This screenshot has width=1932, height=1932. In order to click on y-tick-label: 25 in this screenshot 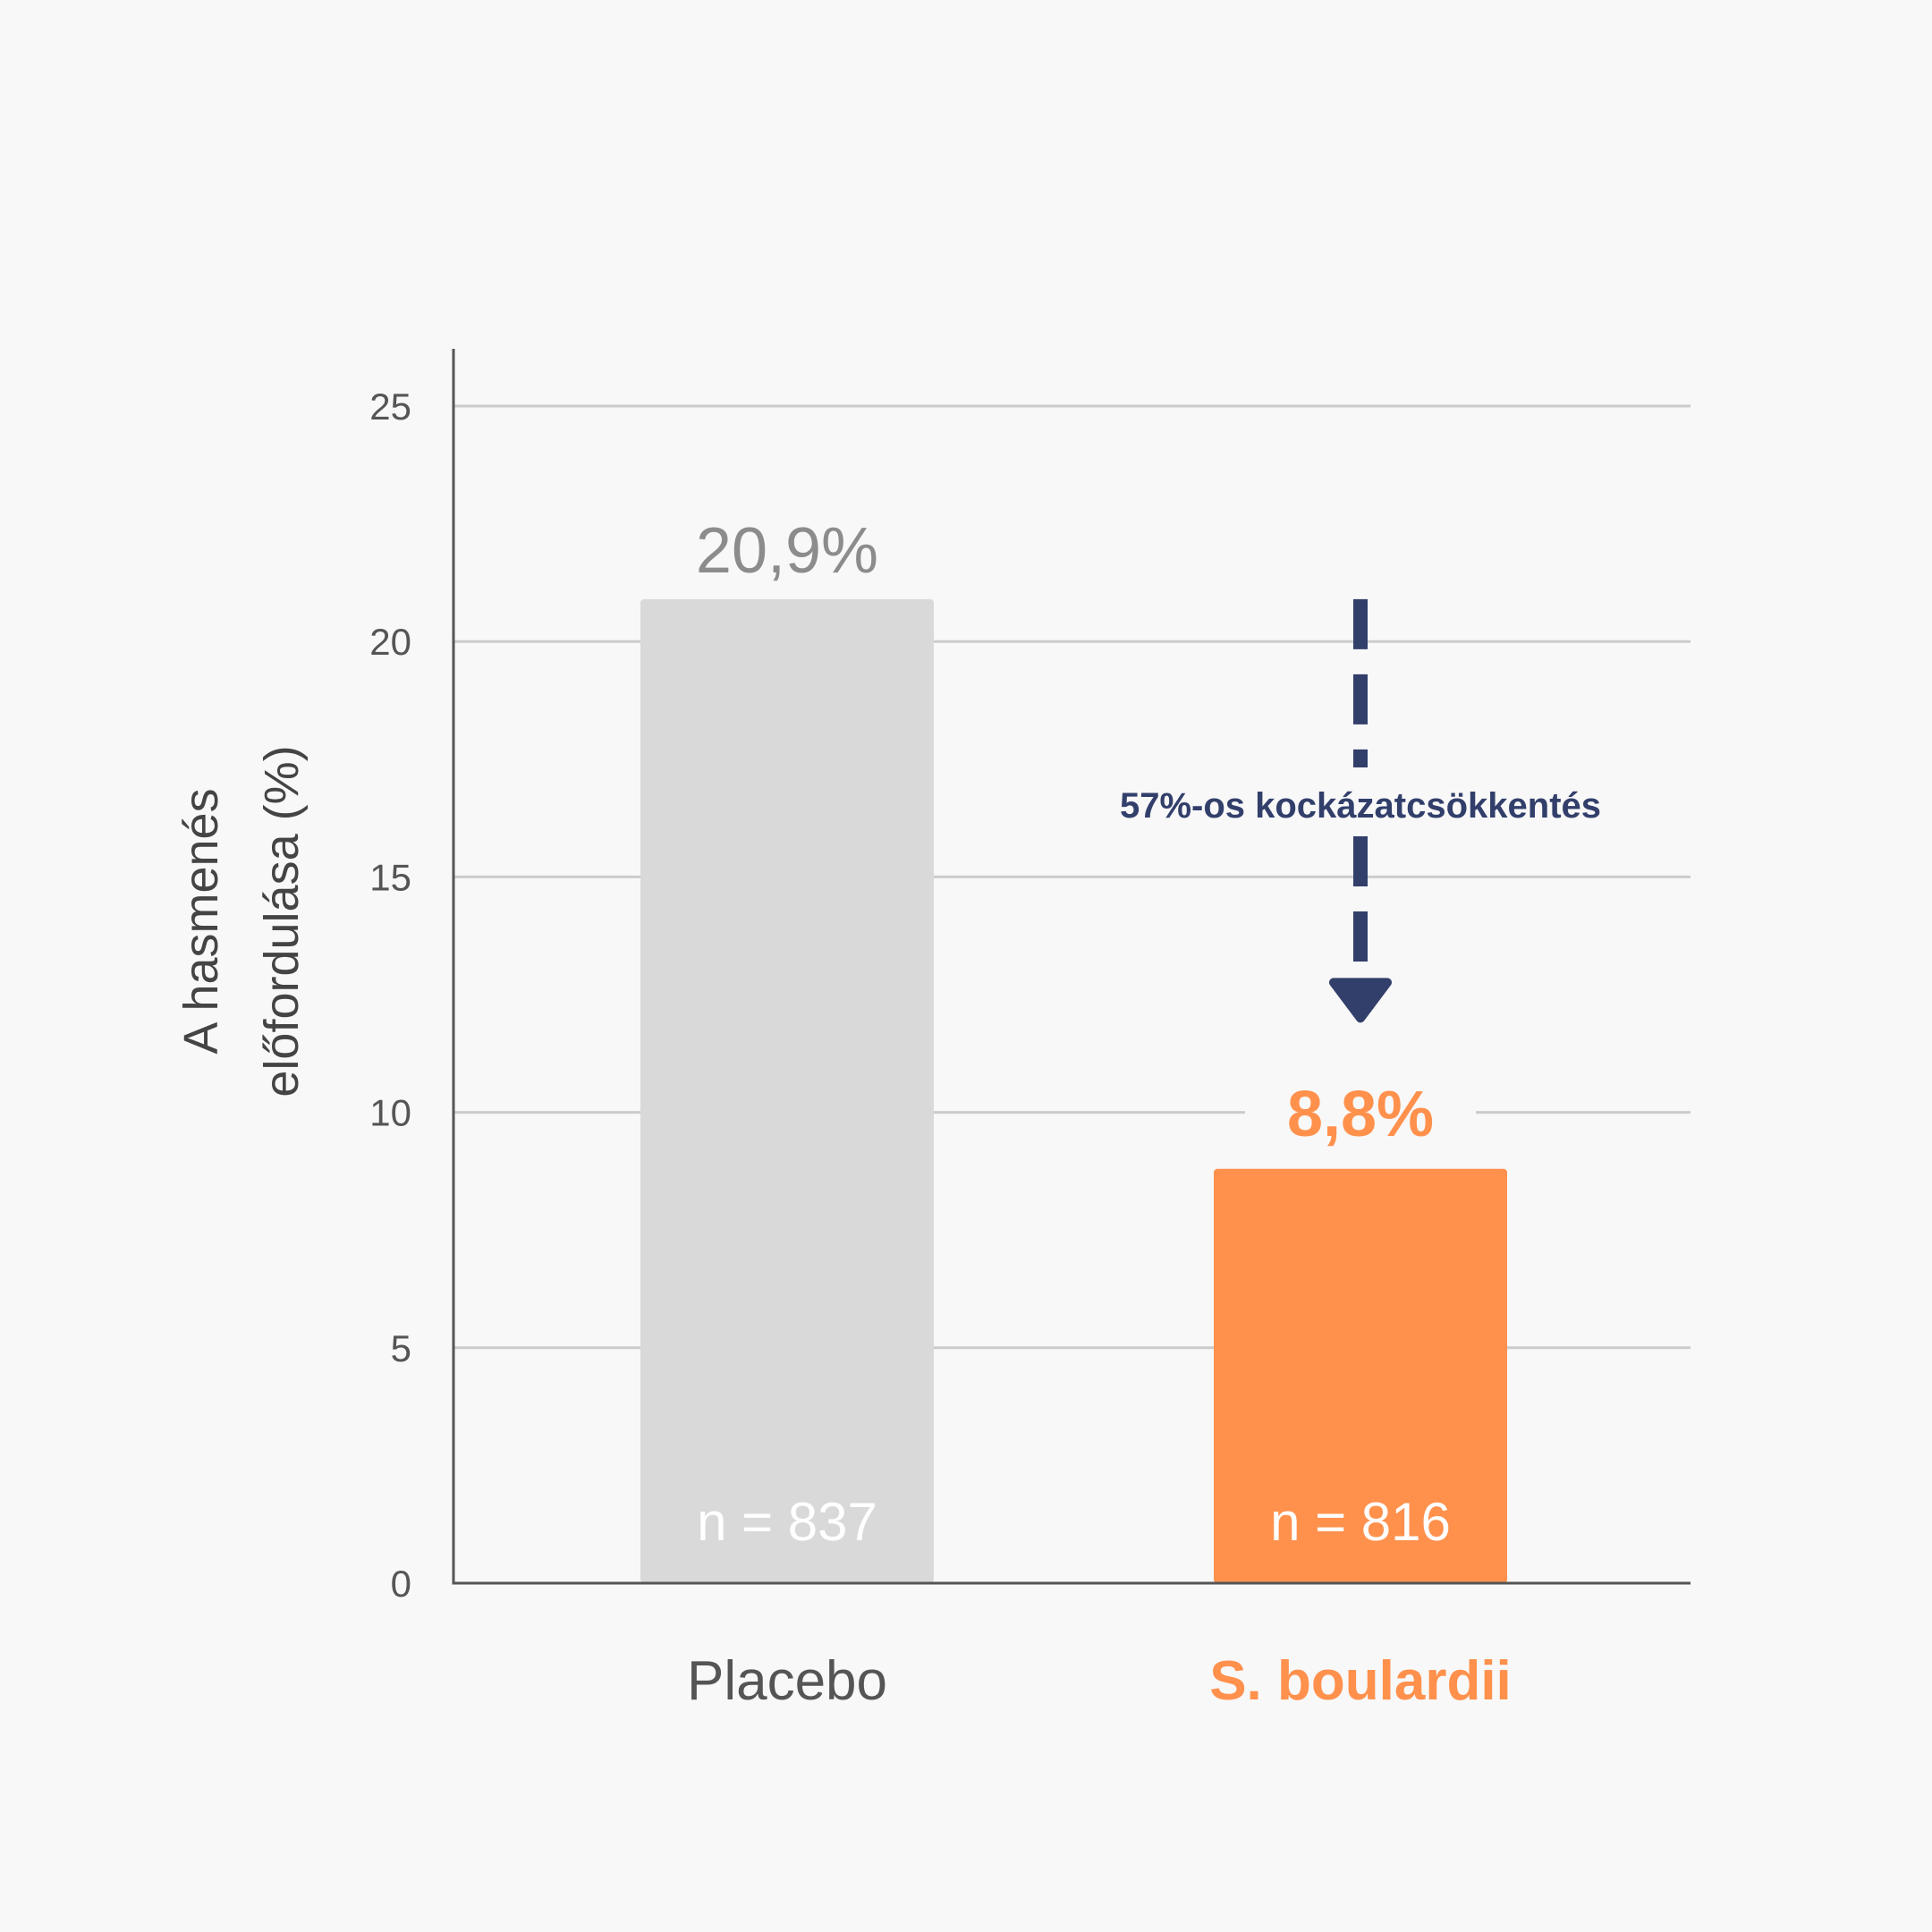, I will do `click(390, 407)`.